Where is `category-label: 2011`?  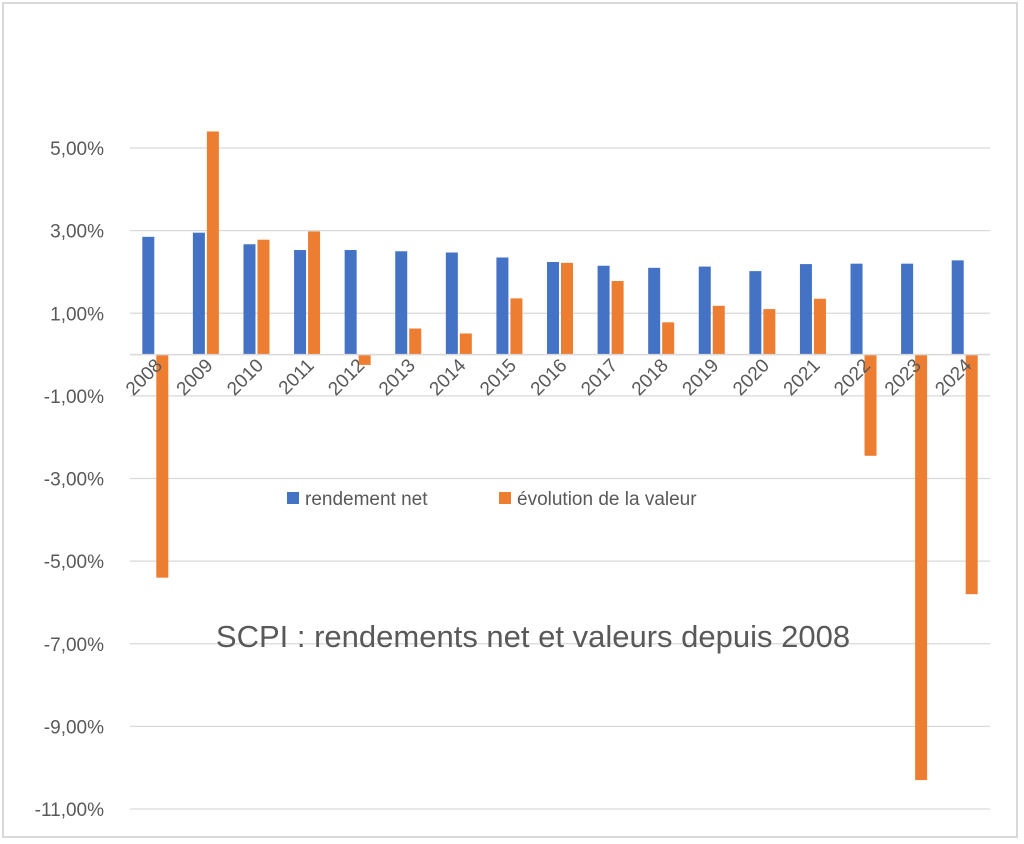
category-label: 2011 is located at coordinates (297, 377).